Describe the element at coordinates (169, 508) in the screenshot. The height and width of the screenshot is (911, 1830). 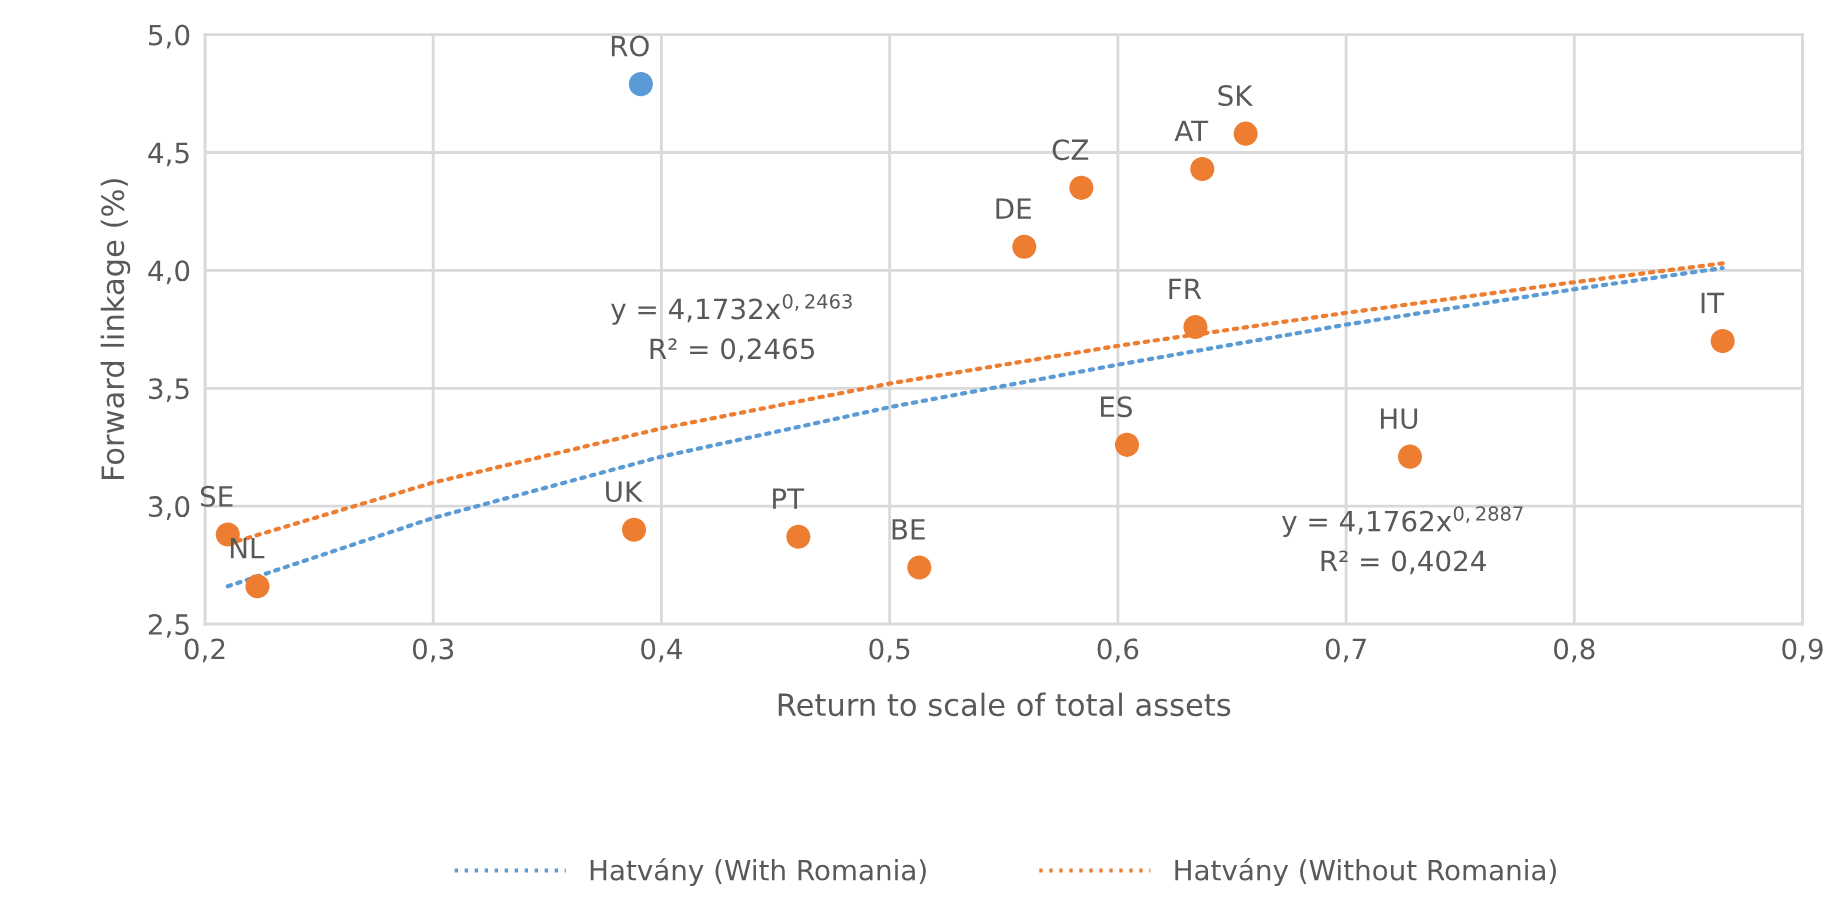
I see `y-tick-label: 3,0` at that location.